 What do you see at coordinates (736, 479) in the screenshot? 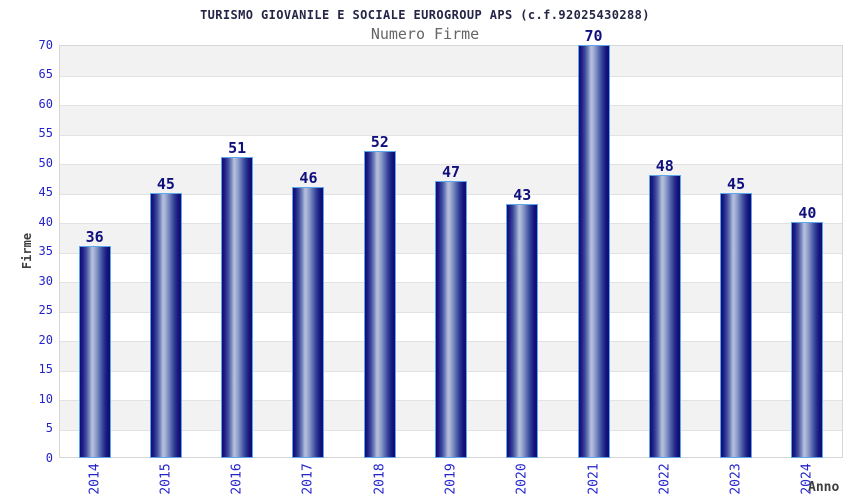
I see `x-tick-label: 2023` at bounding box center [736, 479].